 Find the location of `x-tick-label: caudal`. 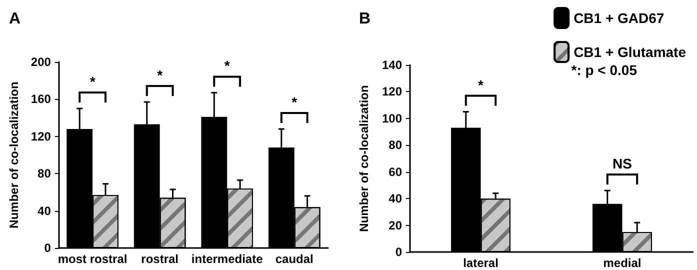

x-tick-label: caudal is located at coordinates (294, 259).